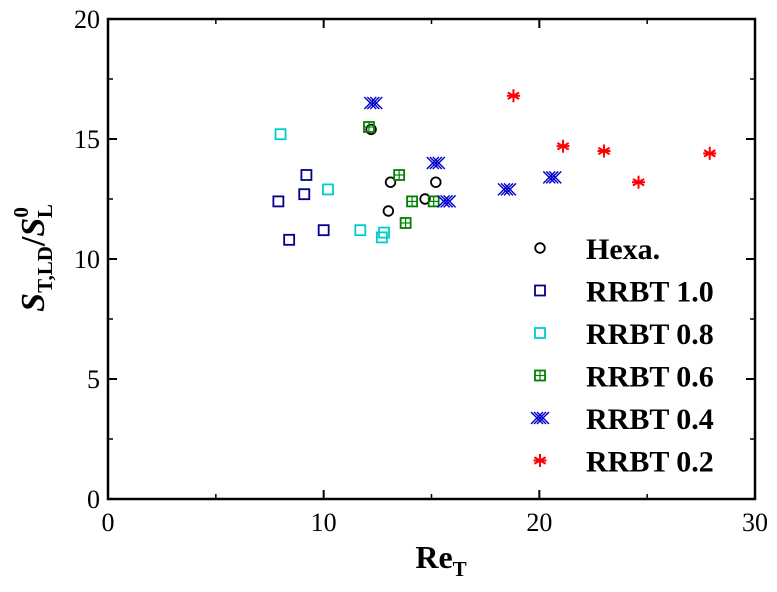  What do you see at coordinates (93, 499) in the screenshot?
I see `y-tick-label: 0` at bounding box center [93, 499].